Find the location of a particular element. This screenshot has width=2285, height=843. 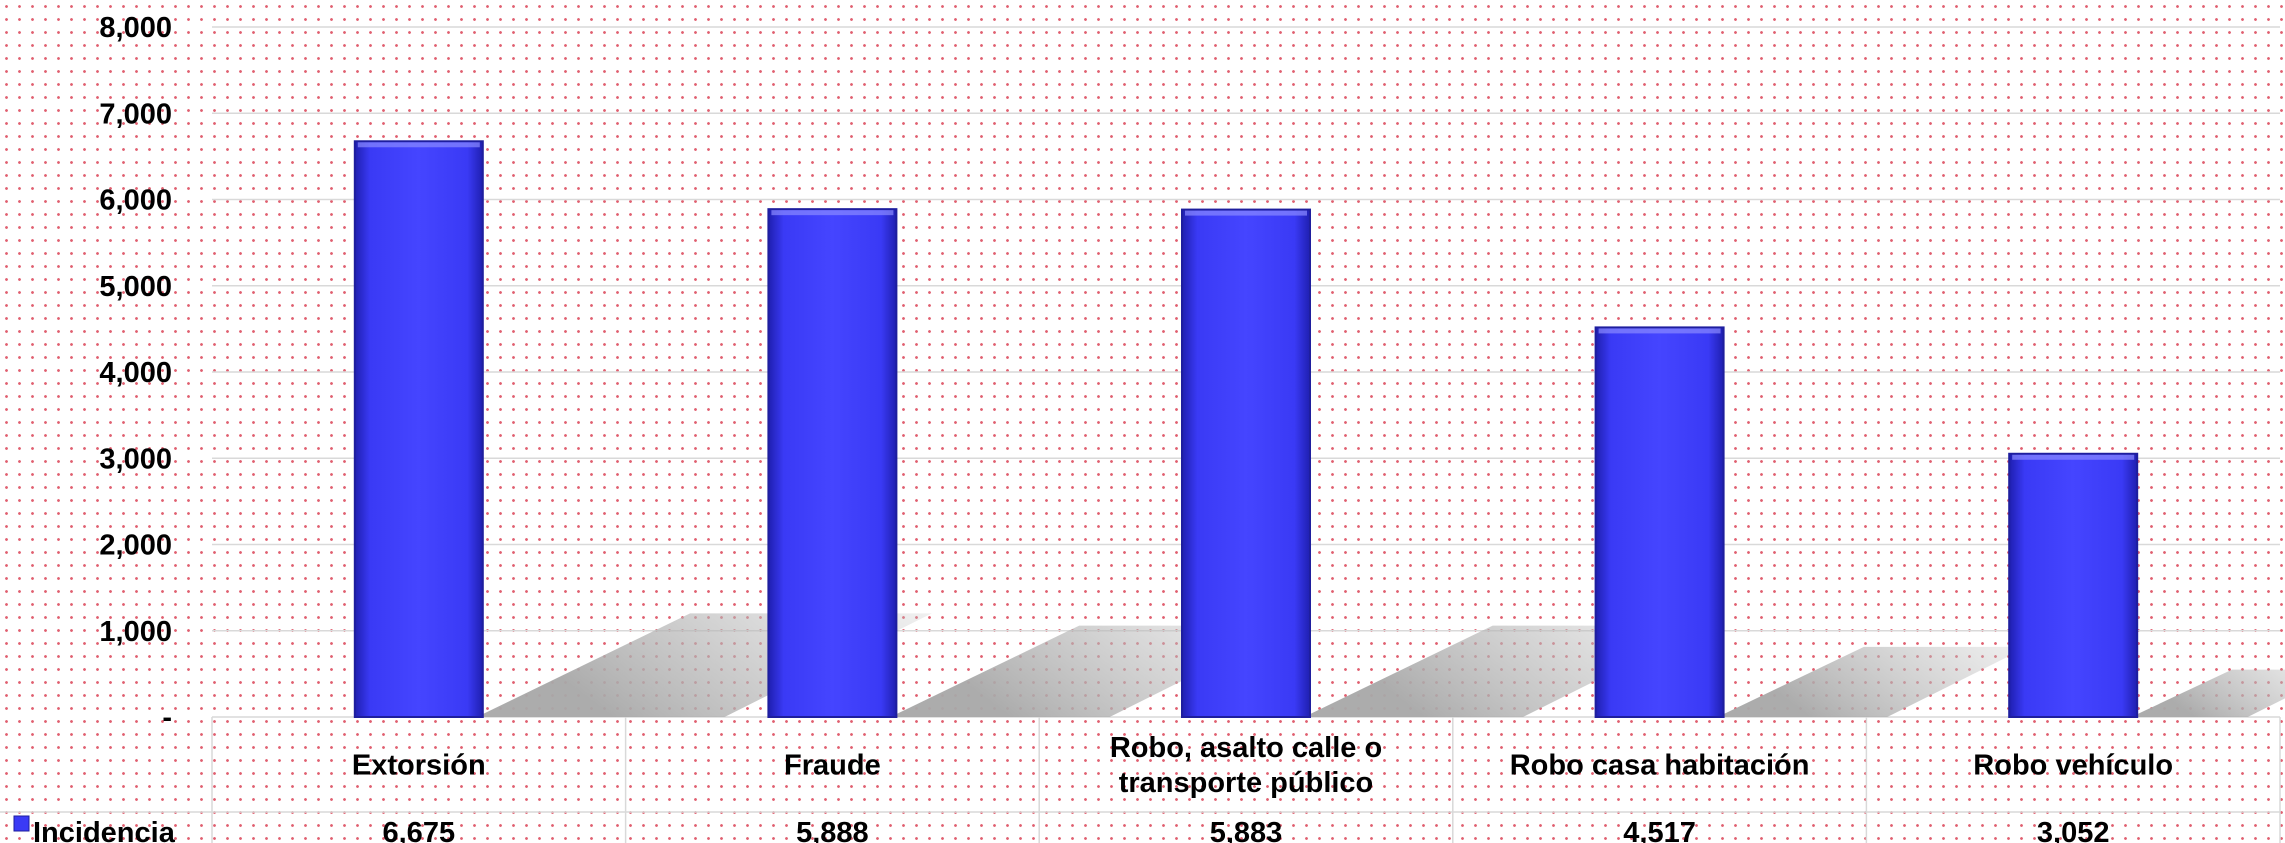

legend: Incidencia is located at coordinates (95, 829).